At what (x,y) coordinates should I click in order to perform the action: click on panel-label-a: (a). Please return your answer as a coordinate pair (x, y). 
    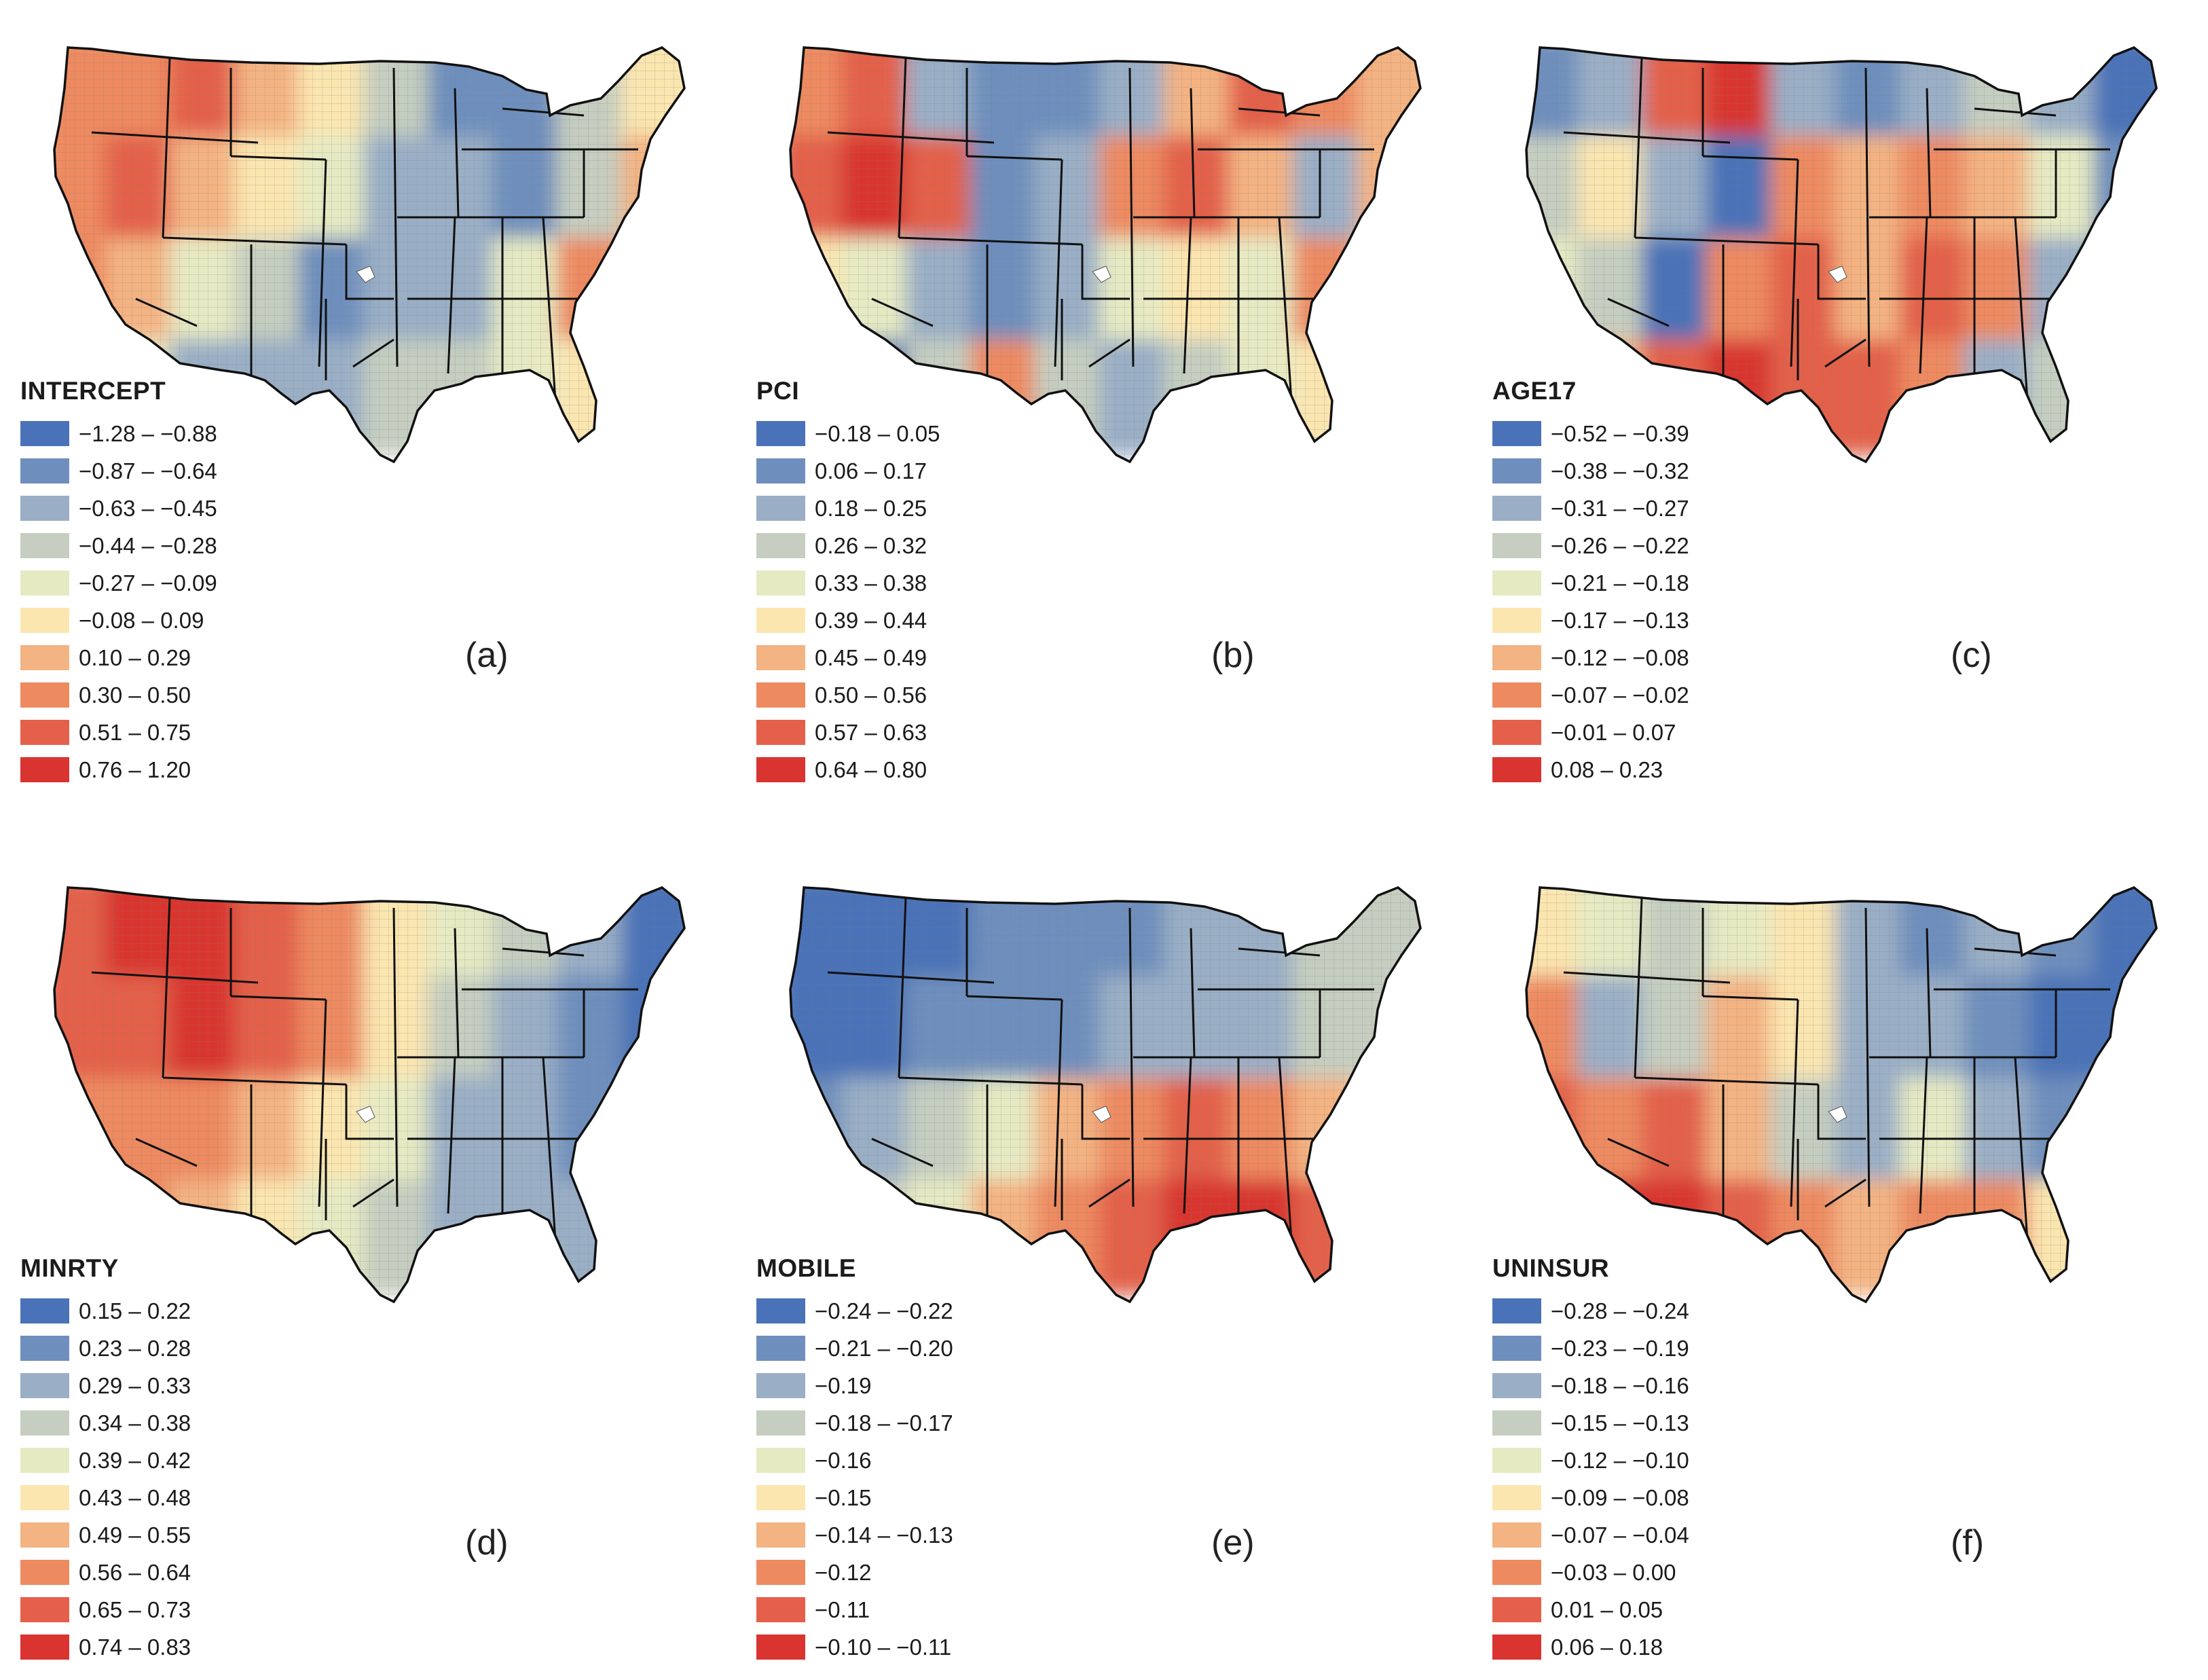
    Looking at the image, I should click on (487, 655).